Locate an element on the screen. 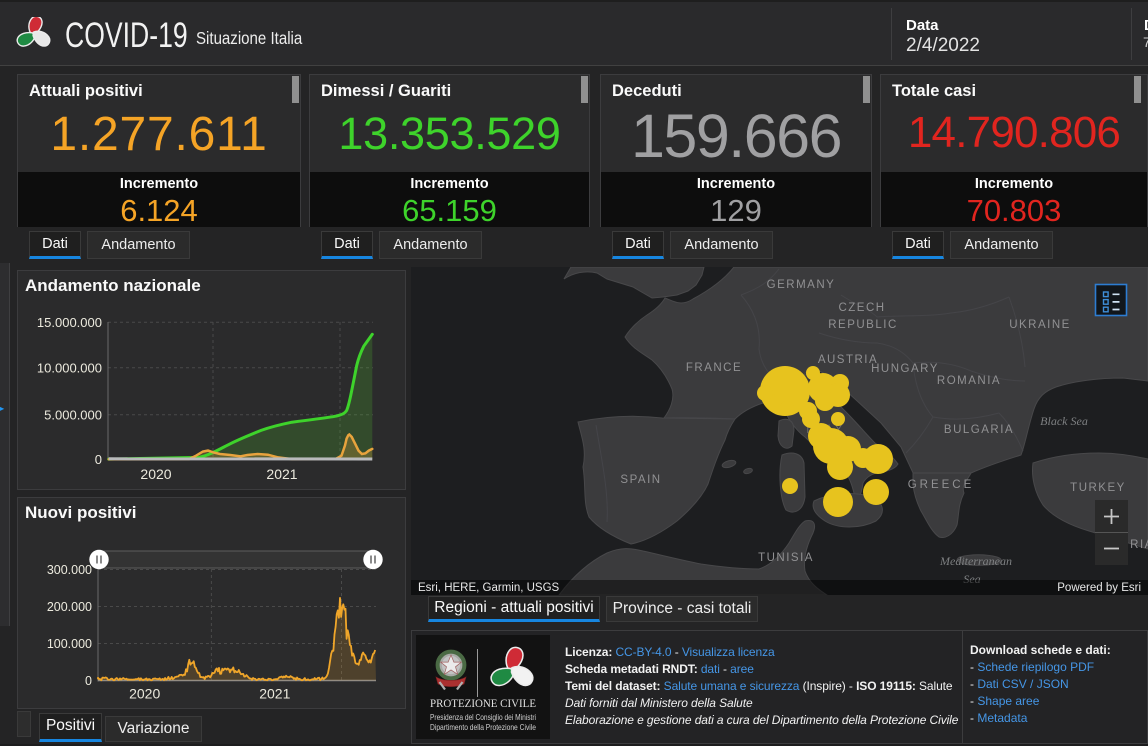 The width and height of the screenshot is (1148, 746). svg-text:Presidenza del Consiglio dei M: Presidenza del Consiglio dei Ministri is located at coordinates (483, 717).